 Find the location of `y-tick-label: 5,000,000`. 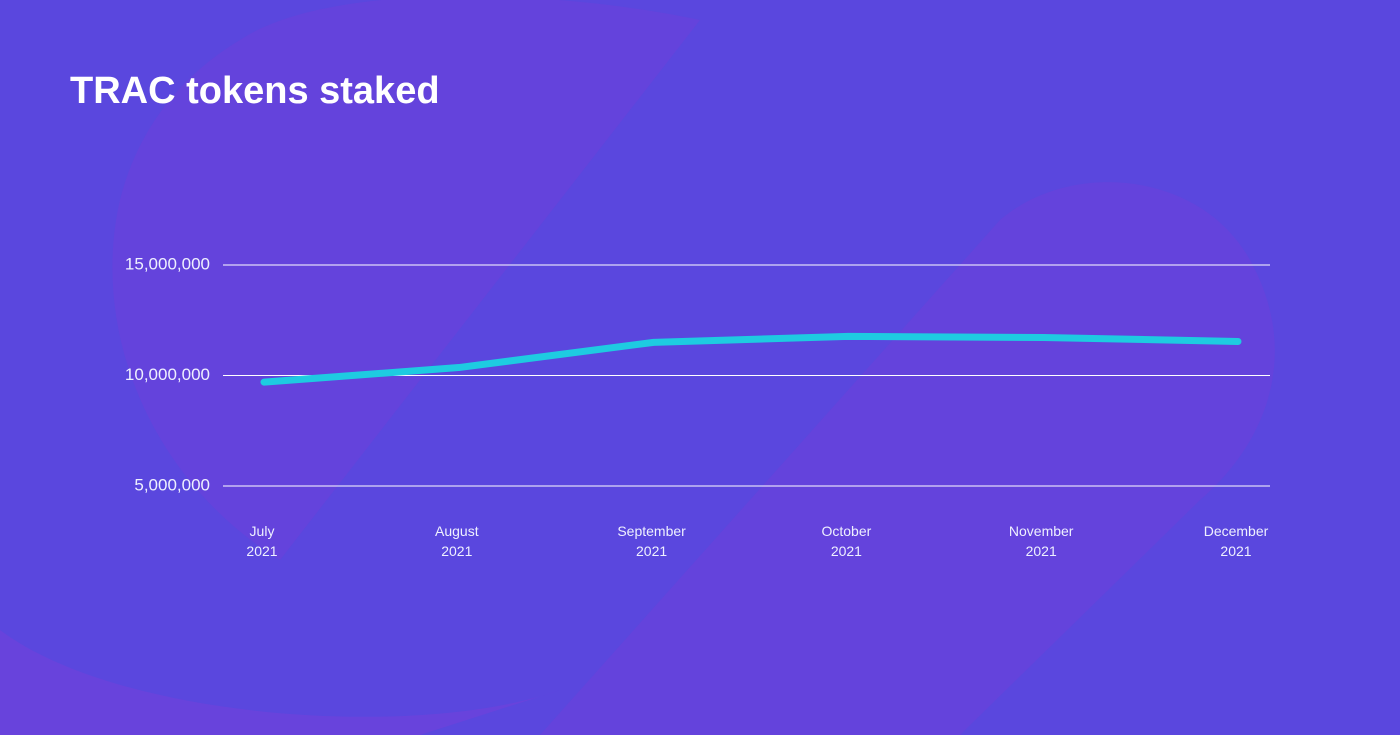

y-tick-label: 5,000,000 is located at coordinates (172, 484).